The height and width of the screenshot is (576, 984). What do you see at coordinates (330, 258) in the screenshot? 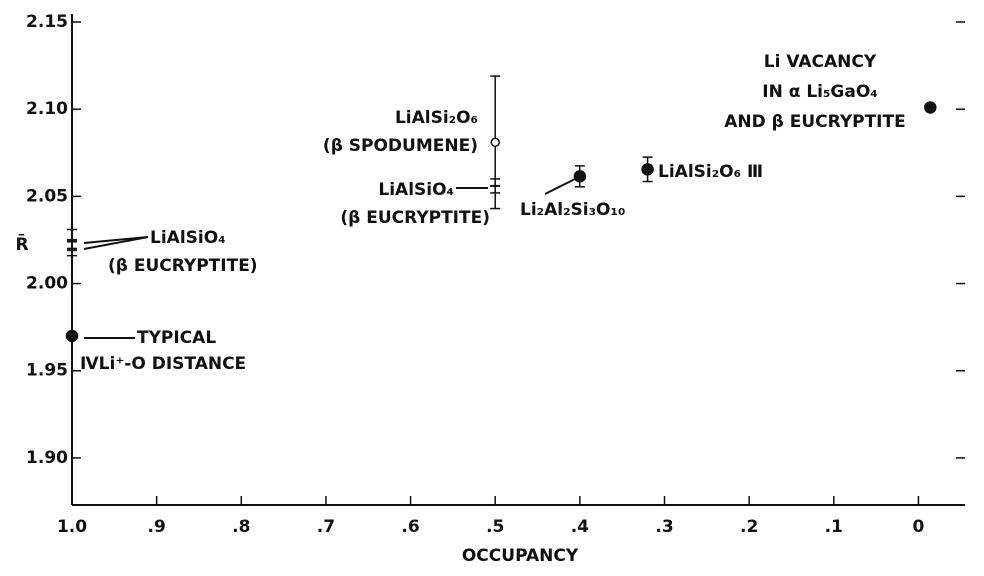
I see `arrows` at bounding box center [330, 258].